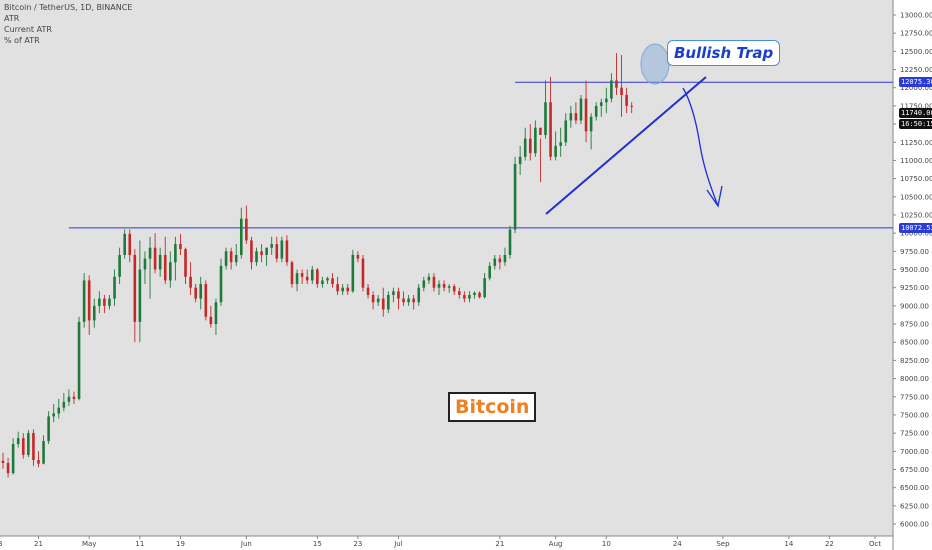 Image resolution: width=932 pixels, height=550 pixels. Describe the element at coordinates (700, 147) in the screenshot. I see `projection-arrow` at that location.